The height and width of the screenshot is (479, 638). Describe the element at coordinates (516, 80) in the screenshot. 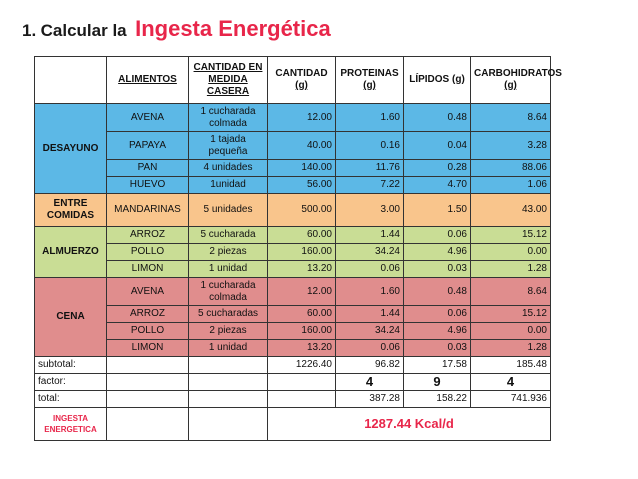

I see `header-carbohidratos: CARBOHIDRATOS (g)` at that location.